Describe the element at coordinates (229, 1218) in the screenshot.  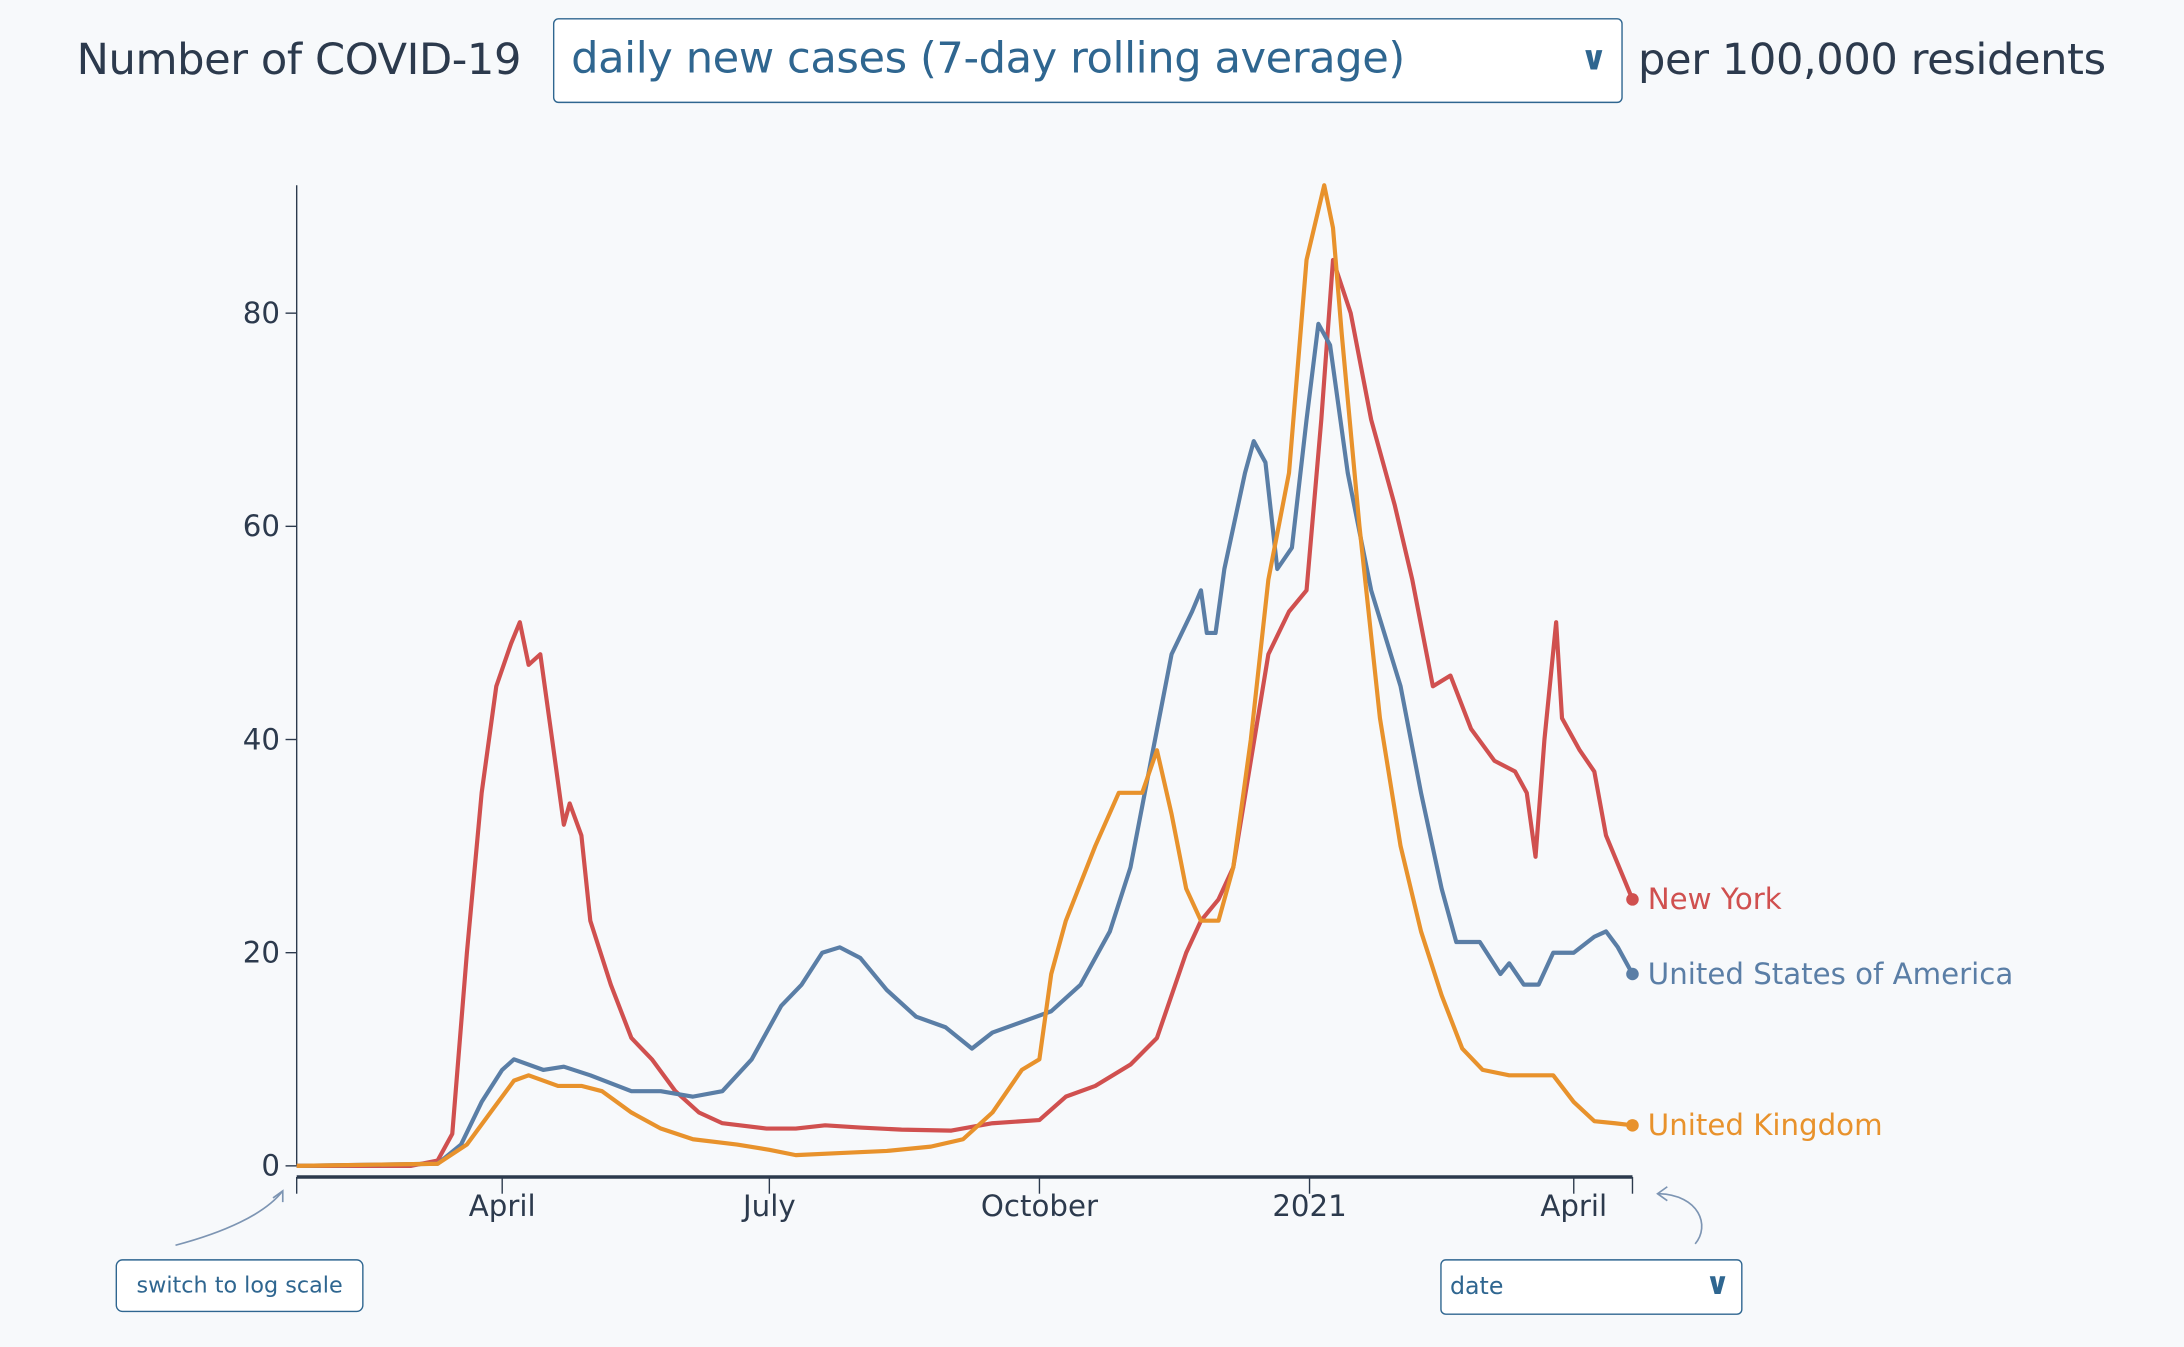
I see `arrow-to-y-axis-icon` at that location.